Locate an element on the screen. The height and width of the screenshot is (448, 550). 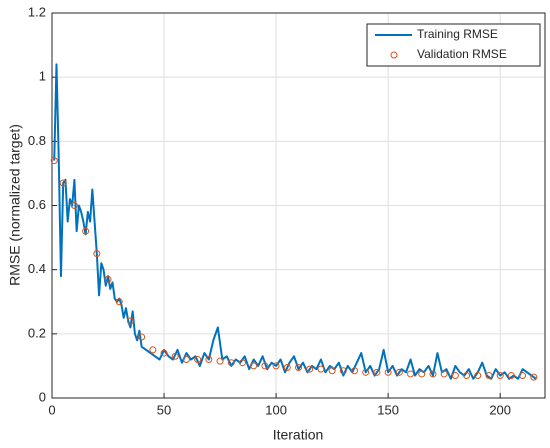
legend-box is located at coordinates (453, 45).